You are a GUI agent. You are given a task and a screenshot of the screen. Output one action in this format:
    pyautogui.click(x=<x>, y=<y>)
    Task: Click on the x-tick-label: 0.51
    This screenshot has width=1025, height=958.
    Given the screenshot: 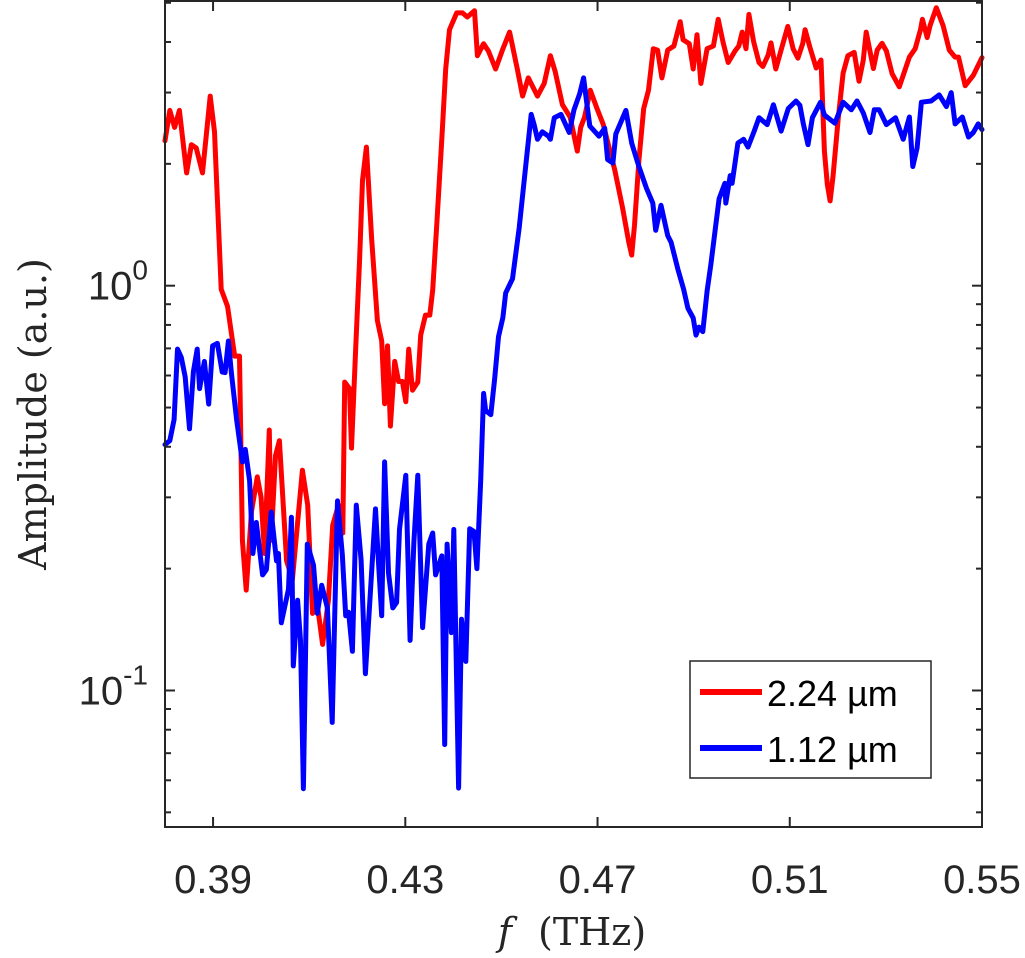 What is the action you would take?
    pyautogui.click(x=790, y=880)
    